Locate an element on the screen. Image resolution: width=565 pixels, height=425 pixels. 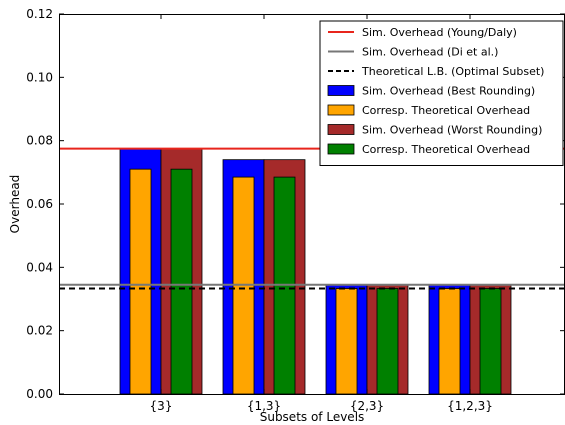
x-tick-label-3: {1,2,3} is located at coordinates (470, 406).